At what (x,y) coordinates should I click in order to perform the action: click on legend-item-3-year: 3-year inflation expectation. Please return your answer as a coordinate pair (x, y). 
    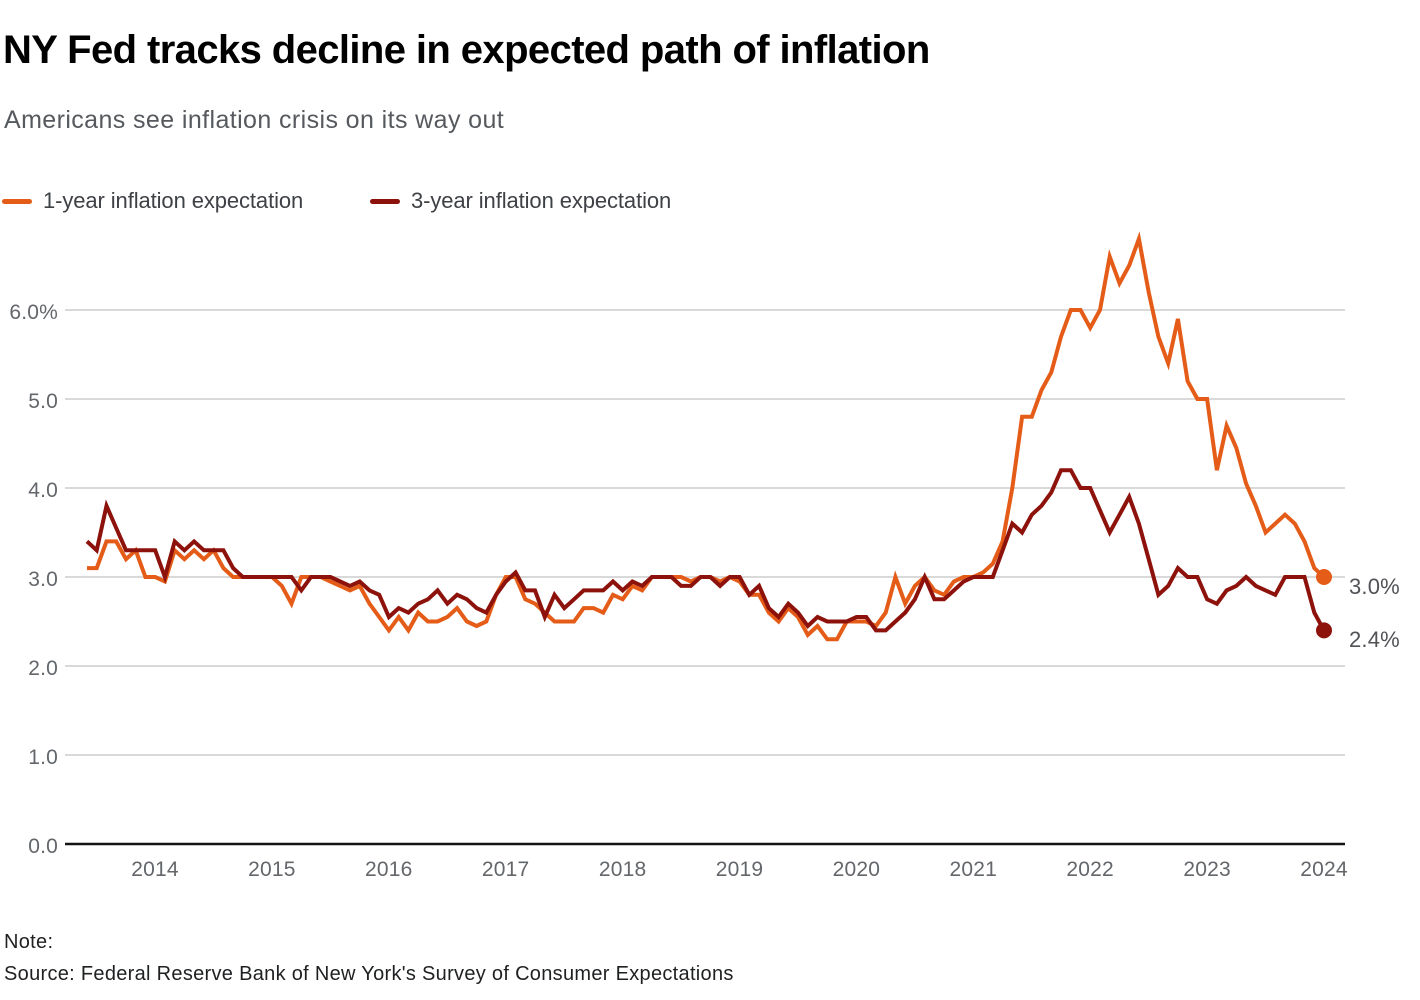
    Looking at the image, I should click on (520, 201).